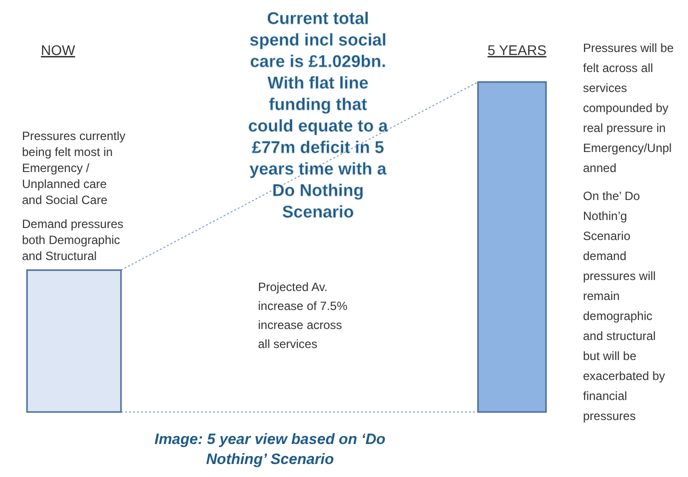 The width and height of the screenshot is (688, 477). Describe the element at coordinates (303, 315) in the screenshot. I see `annotation: Projected Av. increase of 7.5% increase across all services` at that location.